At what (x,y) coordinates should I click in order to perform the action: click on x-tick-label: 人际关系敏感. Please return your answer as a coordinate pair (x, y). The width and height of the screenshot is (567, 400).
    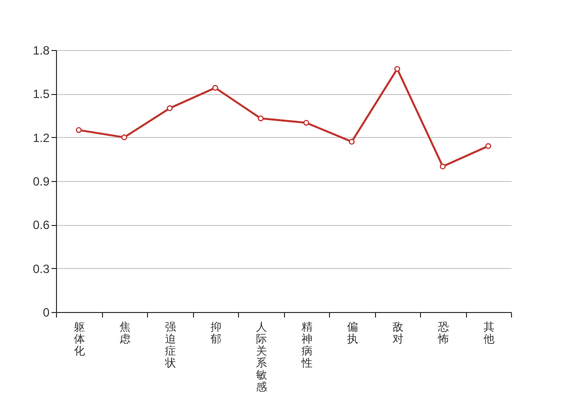
    Looking at the image, I should click on (261, 357).